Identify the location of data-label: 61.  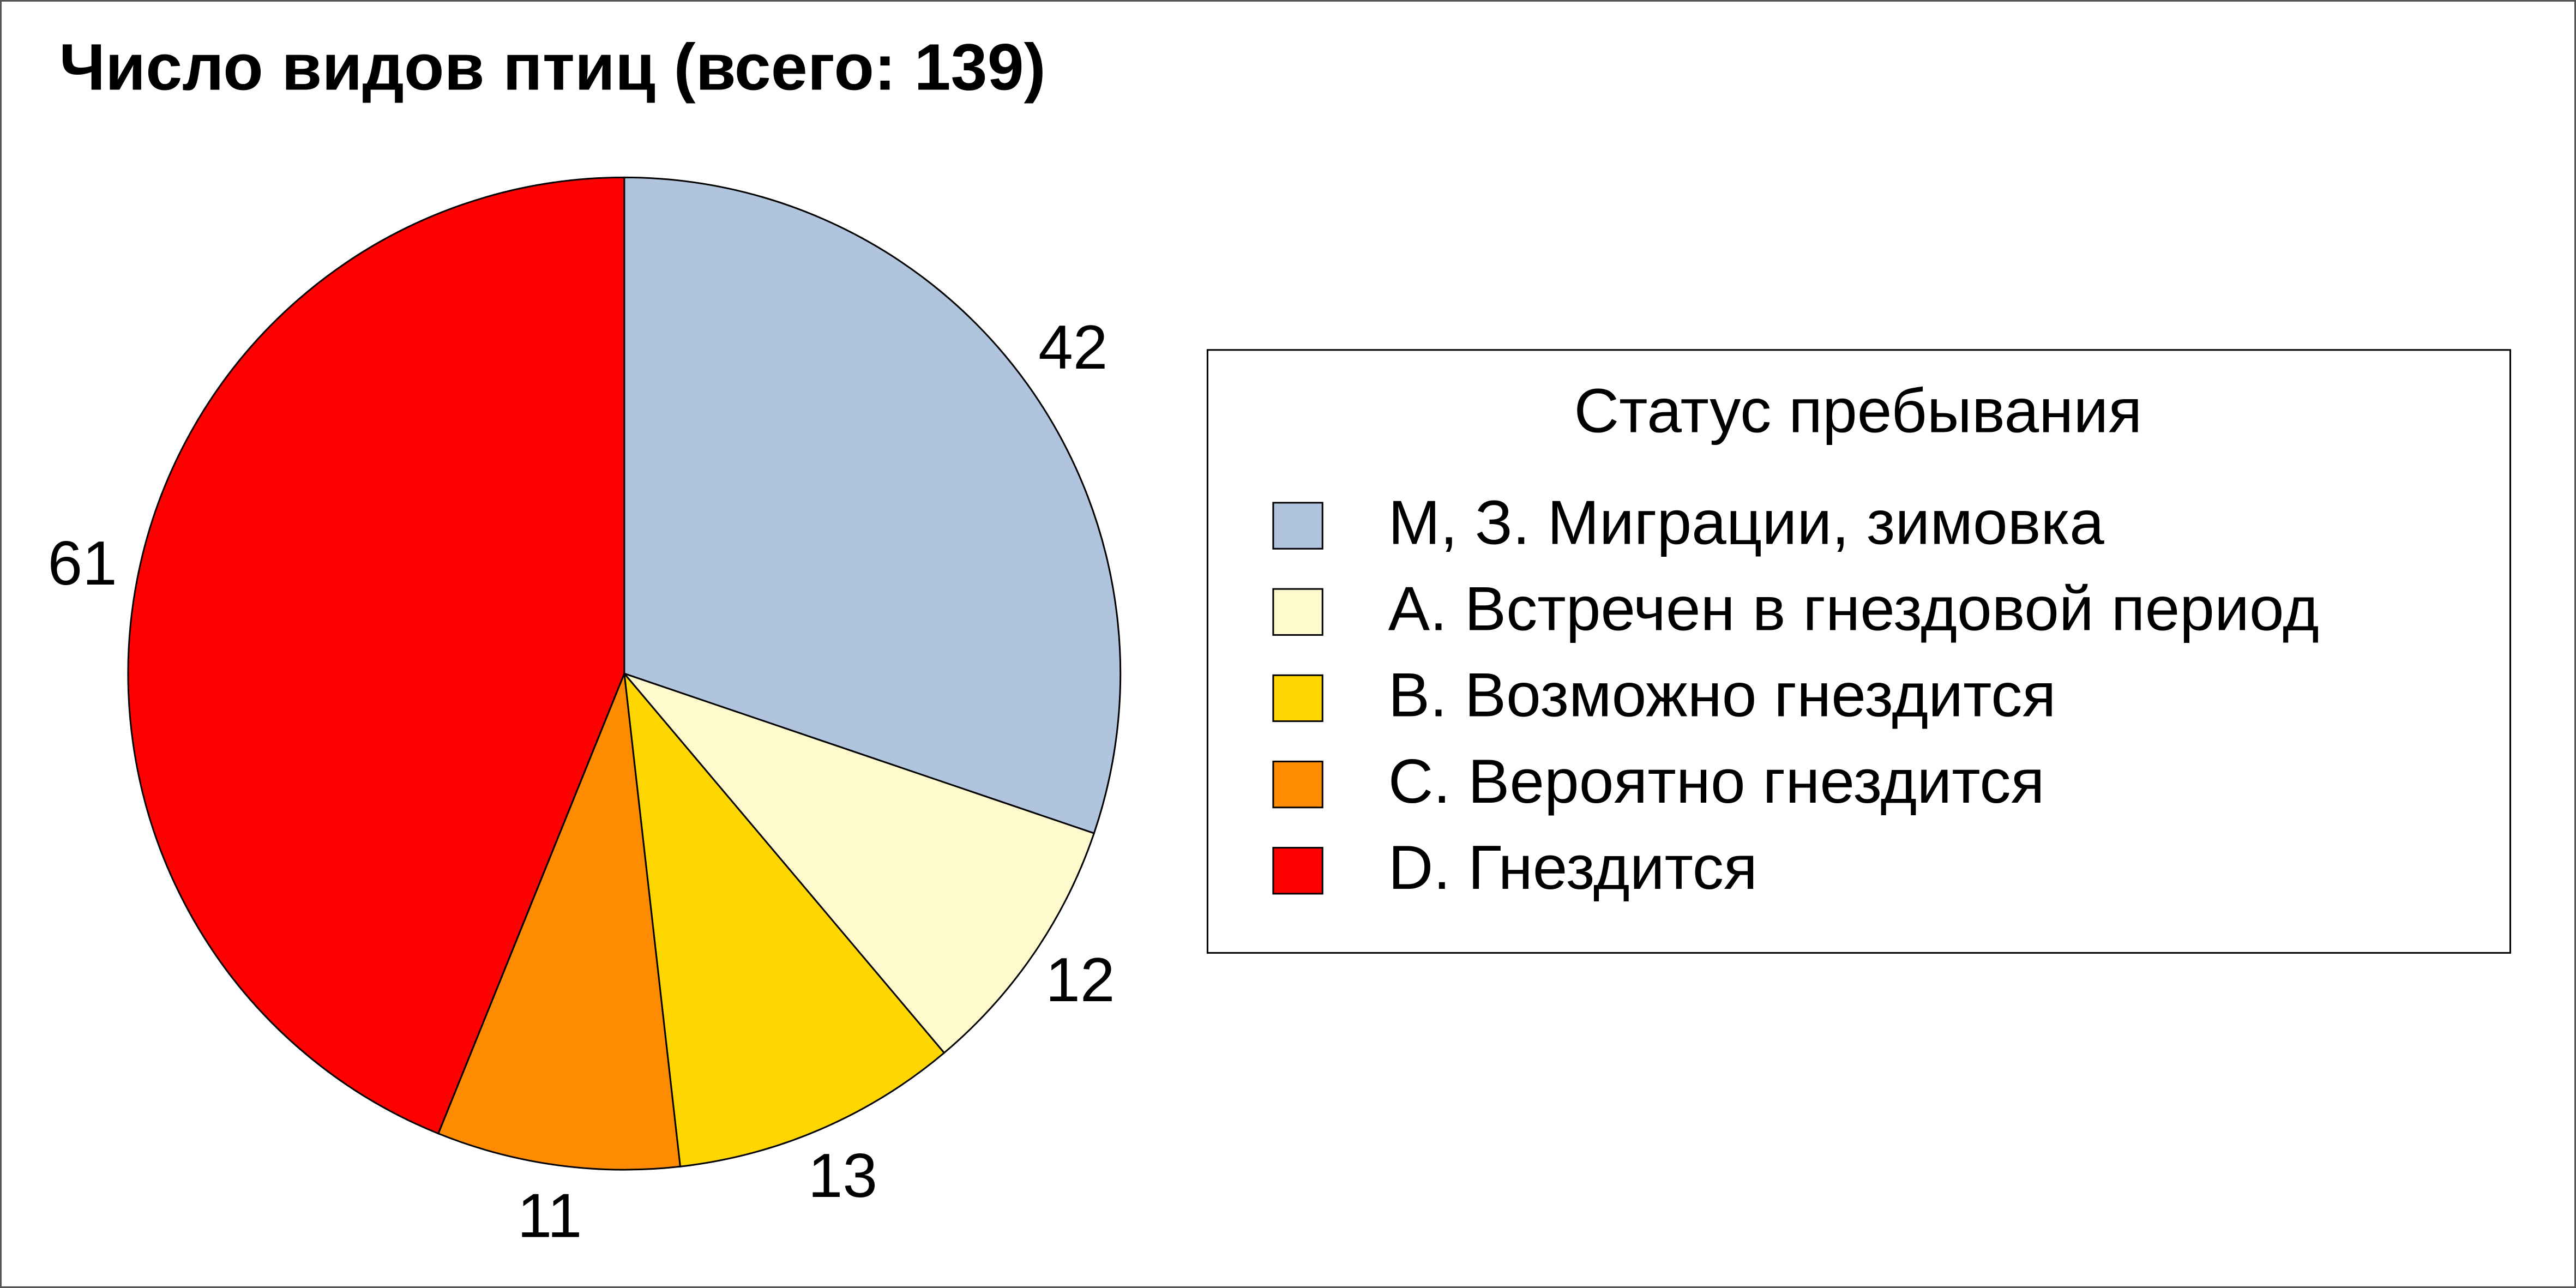
(82, 563).